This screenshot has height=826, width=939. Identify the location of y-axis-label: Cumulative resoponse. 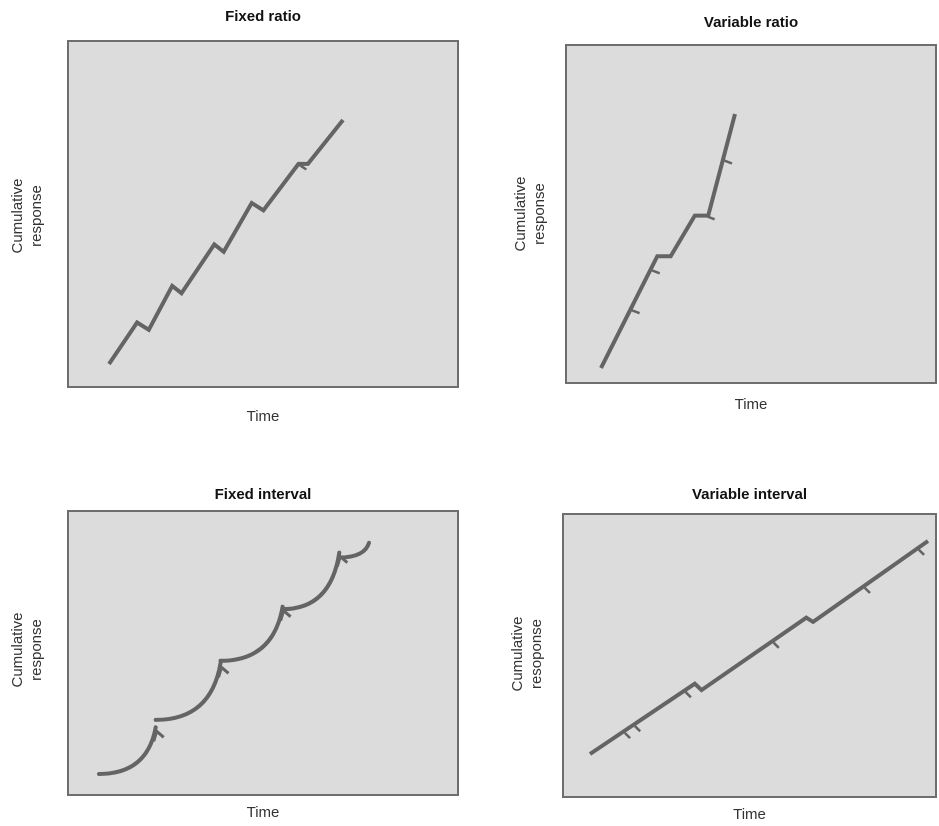
(528, 654).